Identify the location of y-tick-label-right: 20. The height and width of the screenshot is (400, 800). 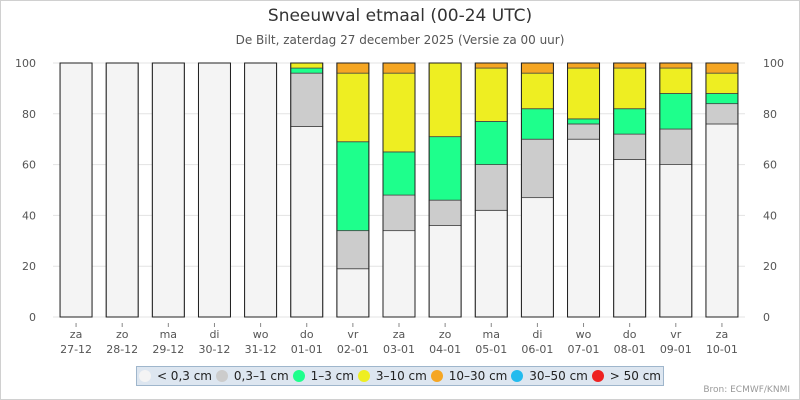
(770, 266).